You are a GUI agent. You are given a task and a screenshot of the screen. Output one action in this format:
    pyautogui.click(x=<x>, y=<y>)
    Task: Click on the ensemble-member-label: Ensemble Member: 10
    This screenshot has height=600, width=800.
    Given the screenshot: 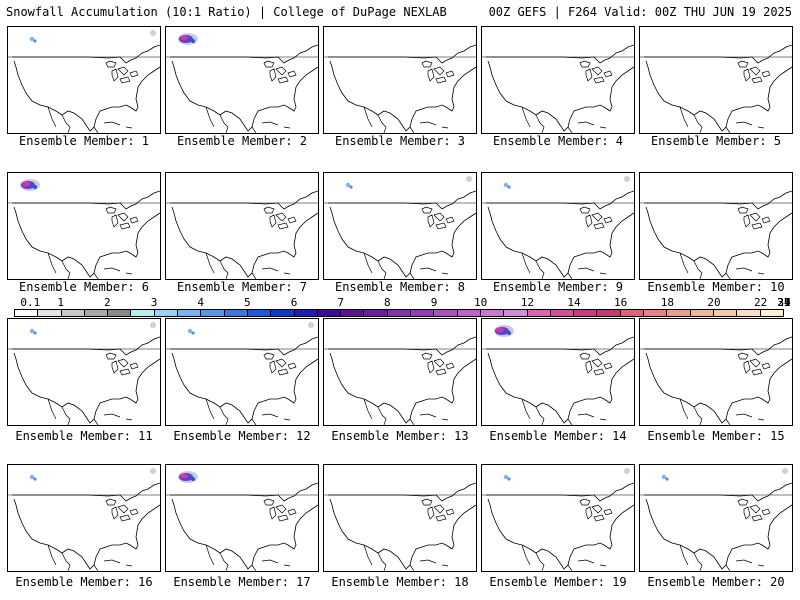 What is the action you would take?
    pyautogui.click(x=716, y=287)
    